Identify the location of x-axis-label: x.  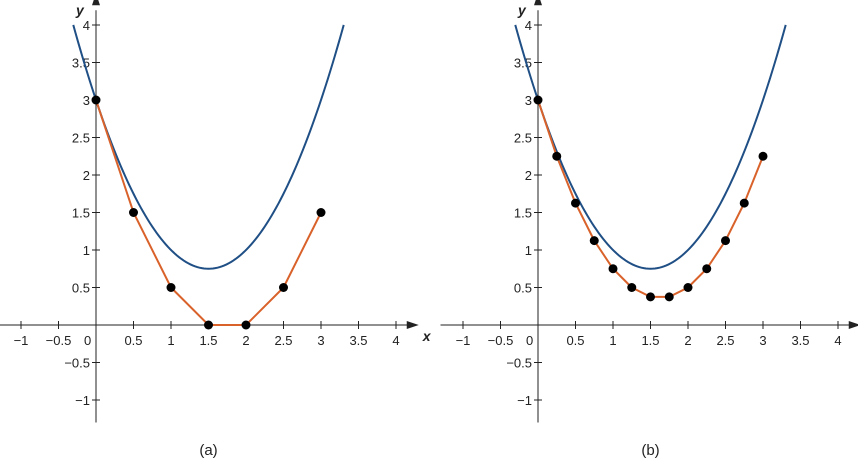
(427, 336).